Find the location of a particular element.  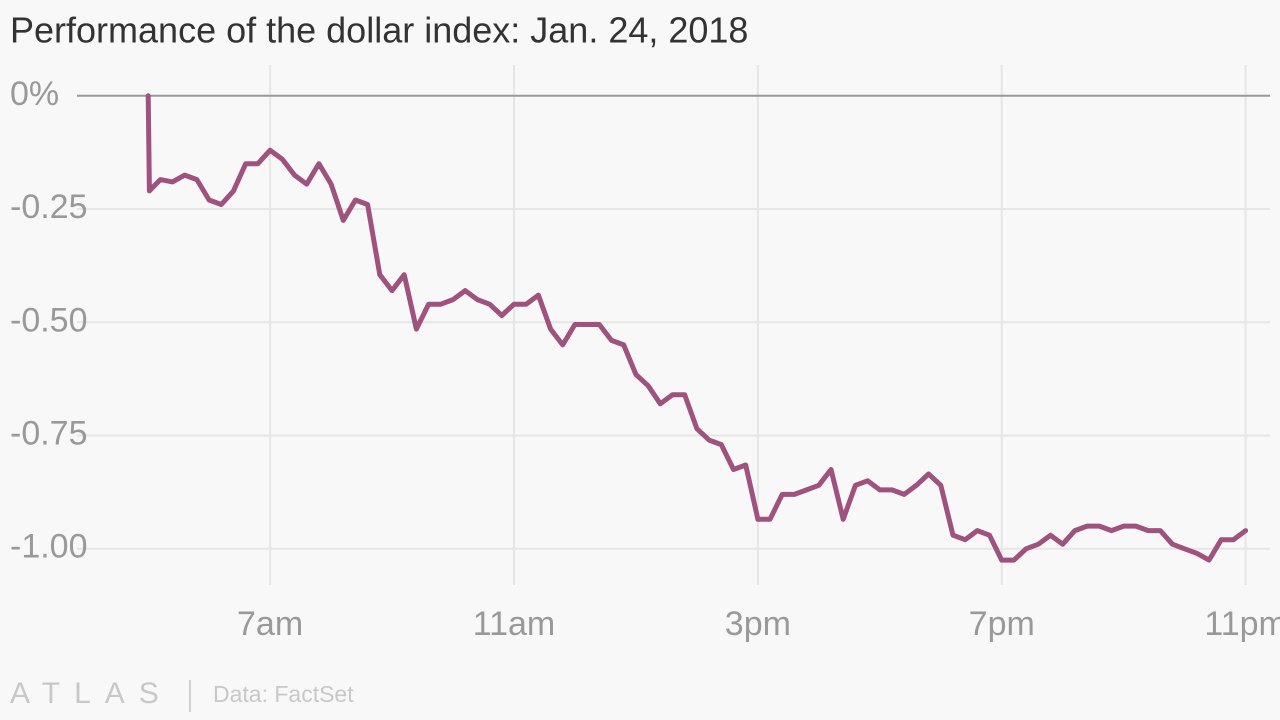

y-tick-label: 0% is located at coordinates (34, 94).